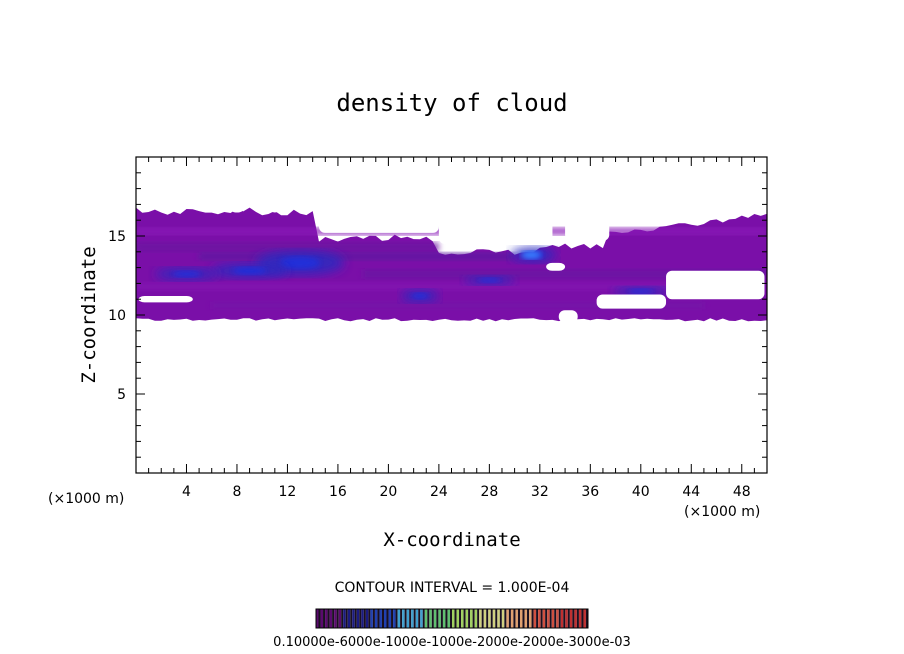 The width and height of the screenshot is (904, 654). I want to click on cloud-envelope, so click(451, 264).